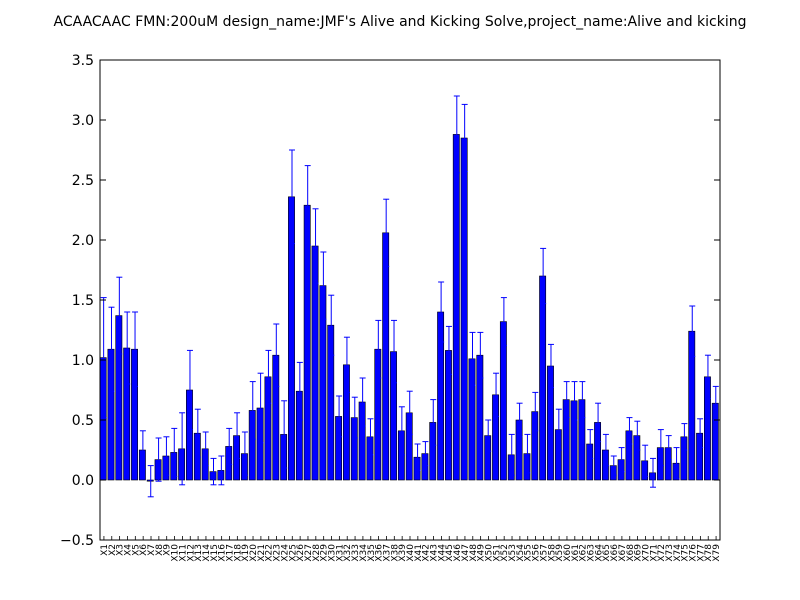 The width and height of the screenshot is (800, 600). What do you see at coordinates (307, 342) in the screenshot?
I see `bar-X27` at bounding box center [307, 342].